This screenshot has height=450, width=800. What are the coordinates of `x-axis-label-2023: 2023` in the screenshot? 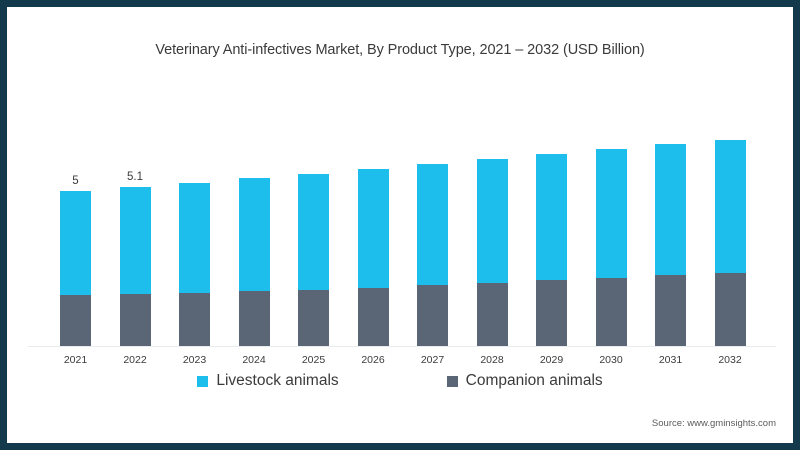 It's located at (194, 360).